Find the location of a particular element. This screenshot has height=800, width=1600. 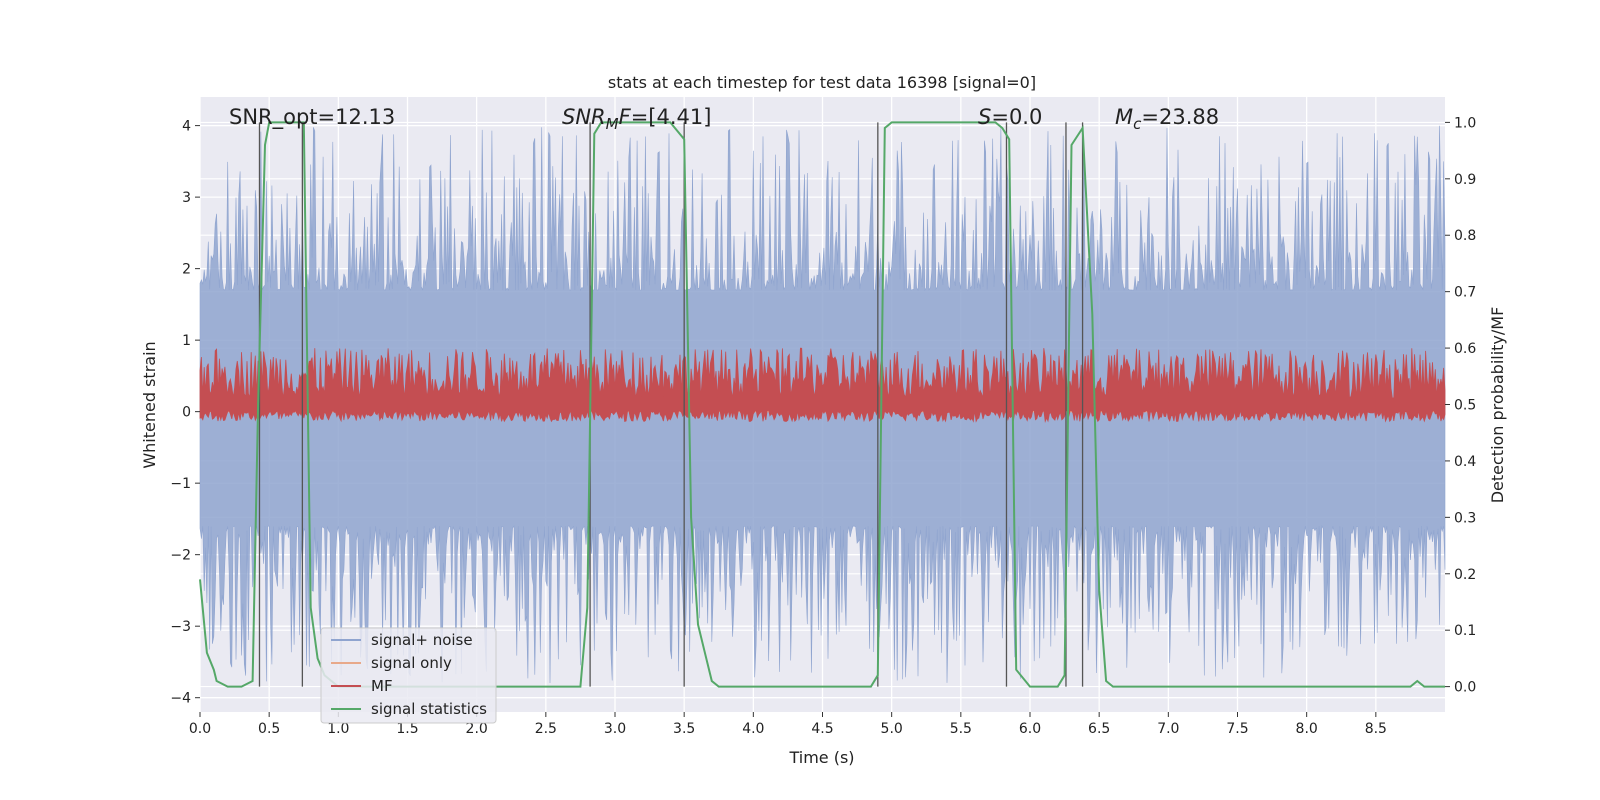

y-tick-label: 0 is located at coordinates (186, 413).